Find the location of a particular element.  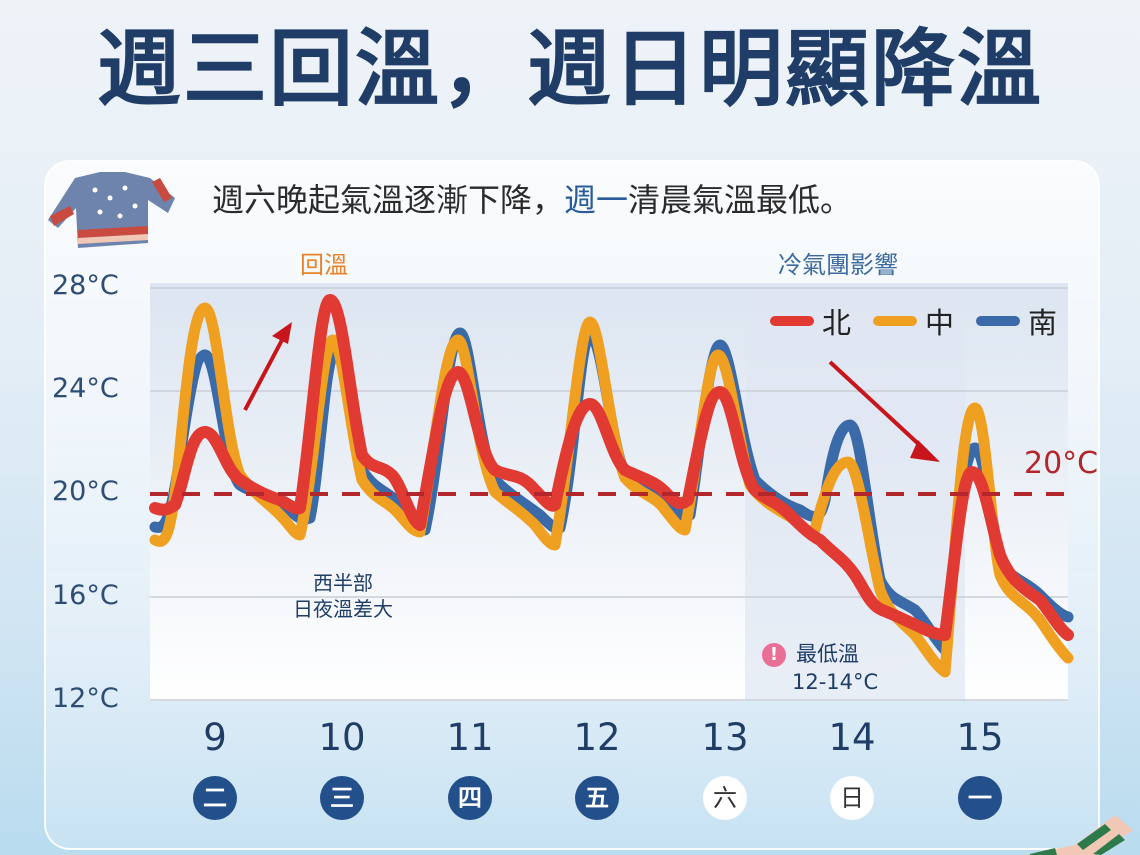

legend-south: 南 is located at coordinates (1016, 321).